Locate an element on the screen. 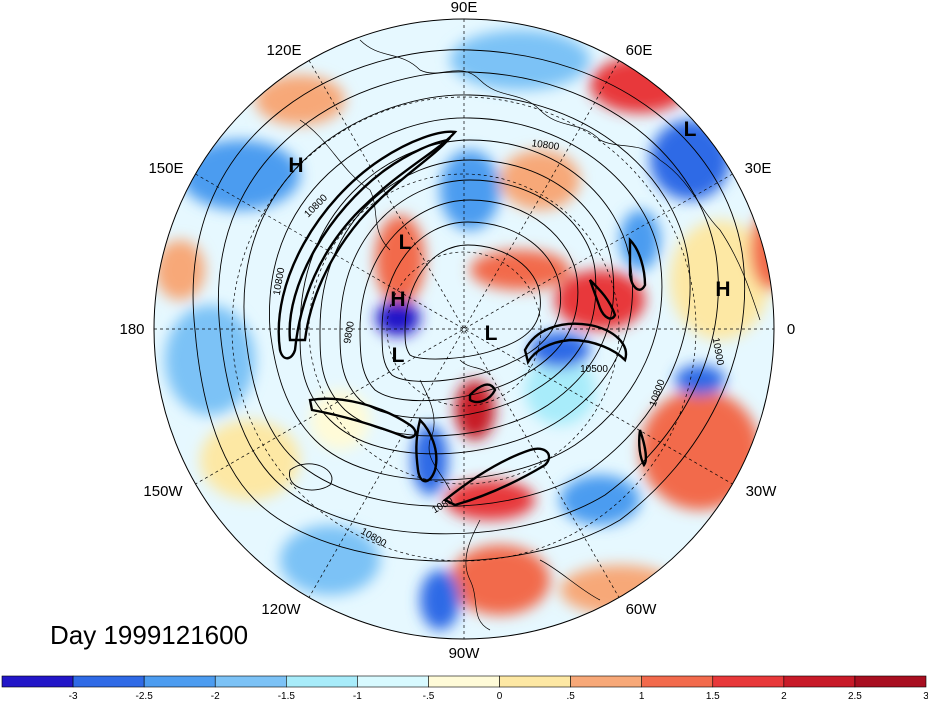  colorbar-label: -3 is located at coordinates (73, 696).